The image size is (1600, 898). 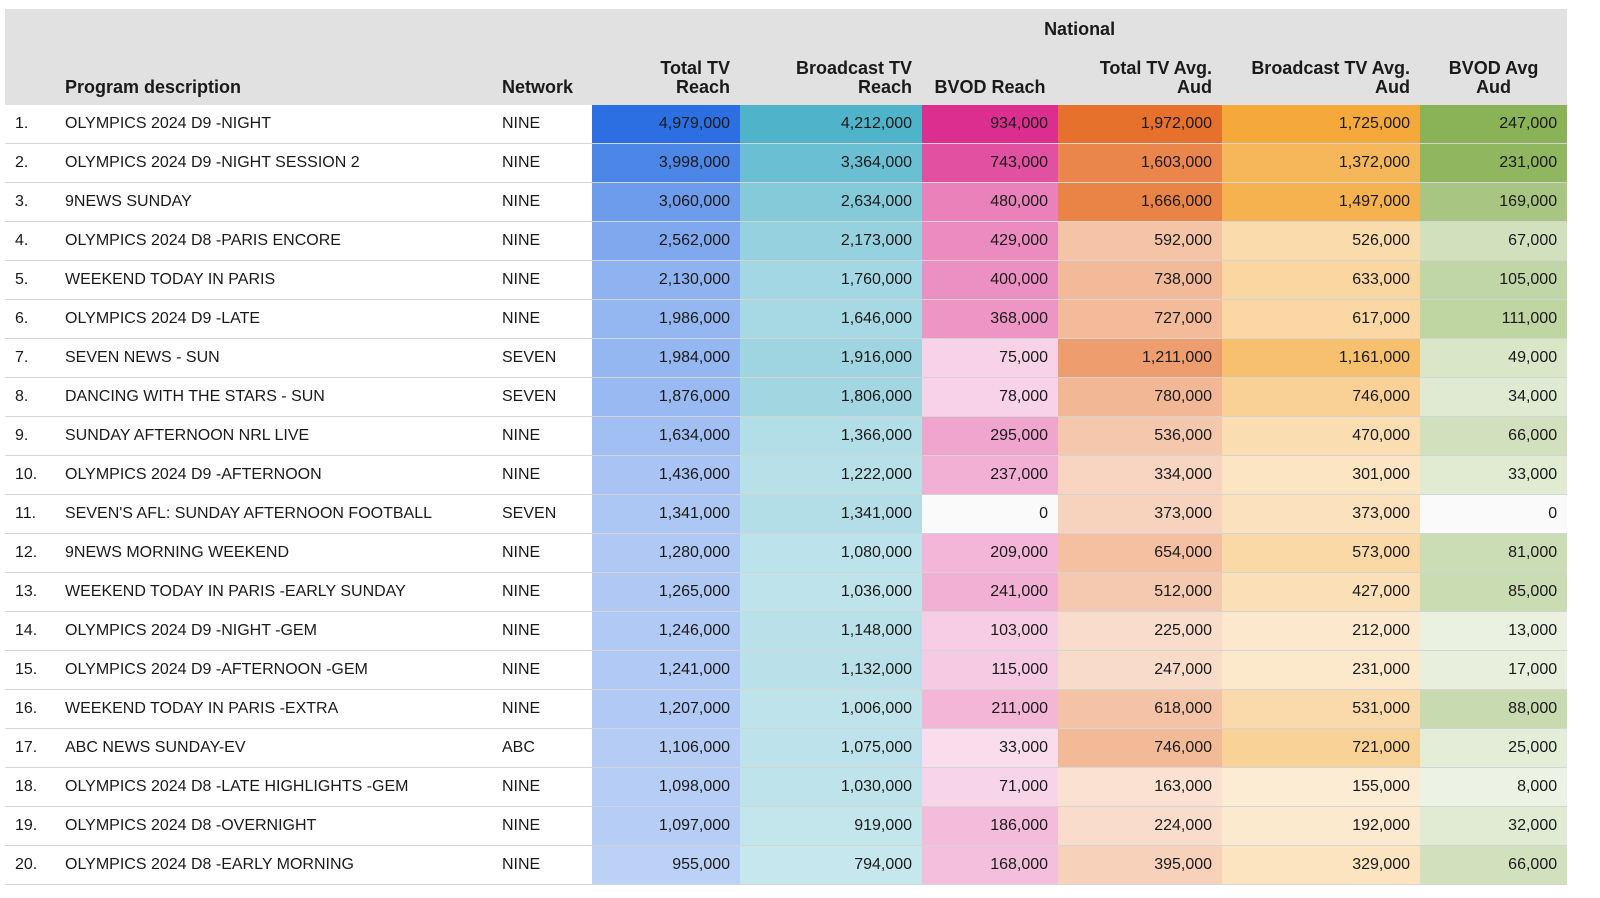 What do you see at coordinates (1140, 319) in the screenshot?
I see `value-cell: 727,000` at bounding box center [1140, 319].